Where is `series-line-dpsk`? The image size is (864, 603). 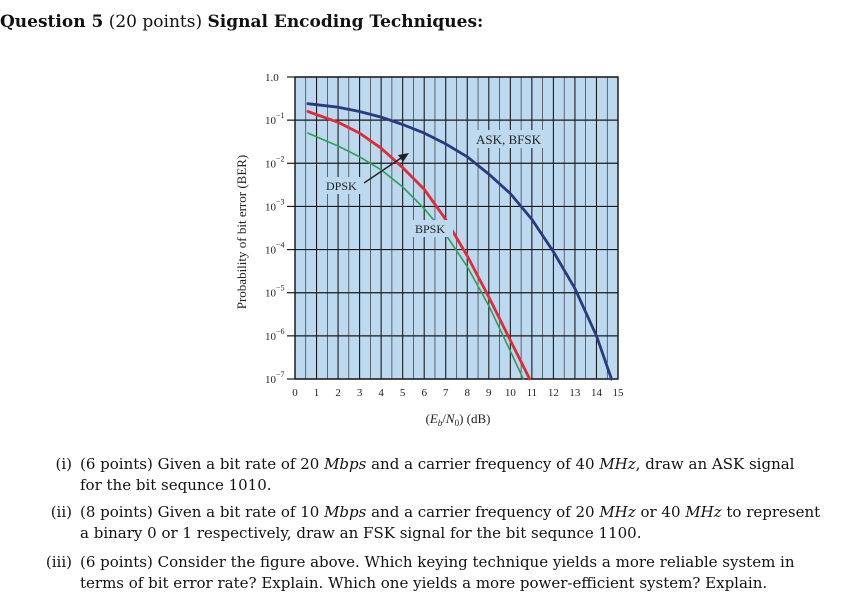
series-line-dpsk is located at coordinates (416, 256).